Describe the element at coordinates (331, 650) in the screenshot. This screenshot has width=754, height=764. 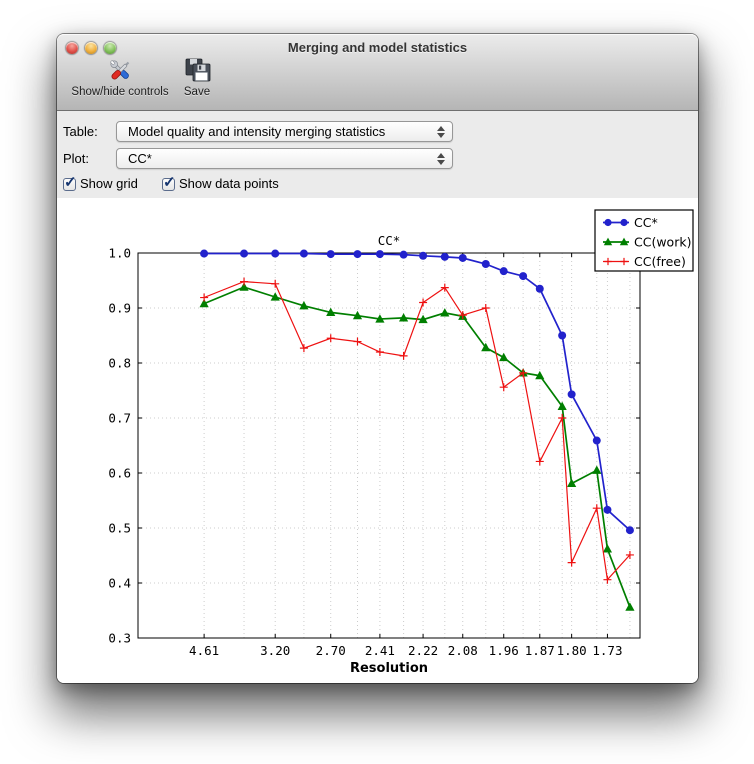
I see `svg-text: 2.70` at that location.